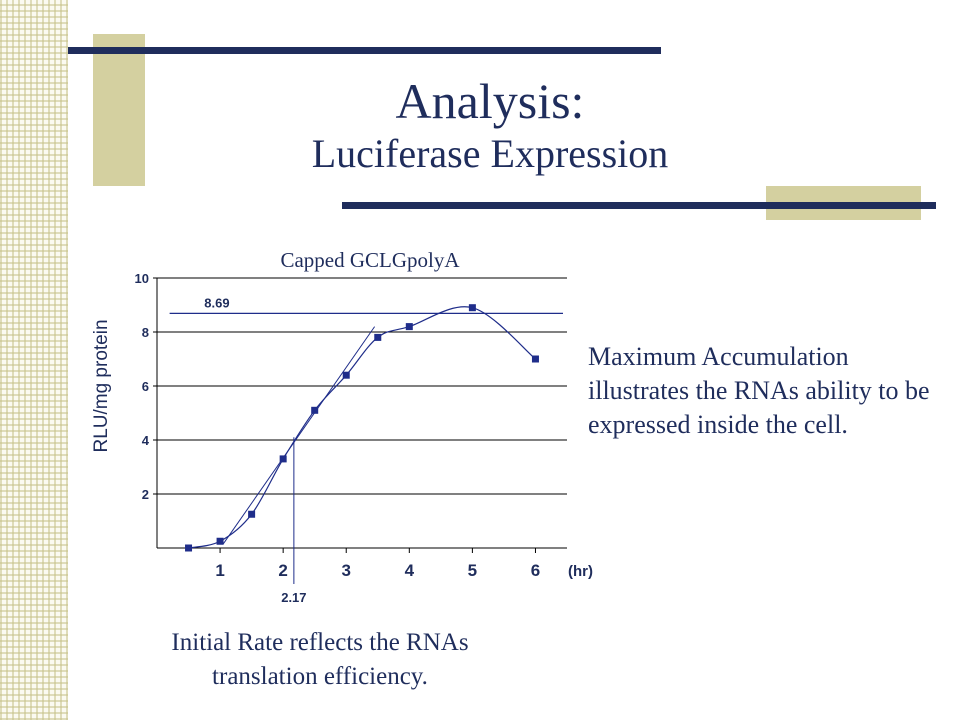  I want to click on x-tick-label: 6, so click(535, 570).